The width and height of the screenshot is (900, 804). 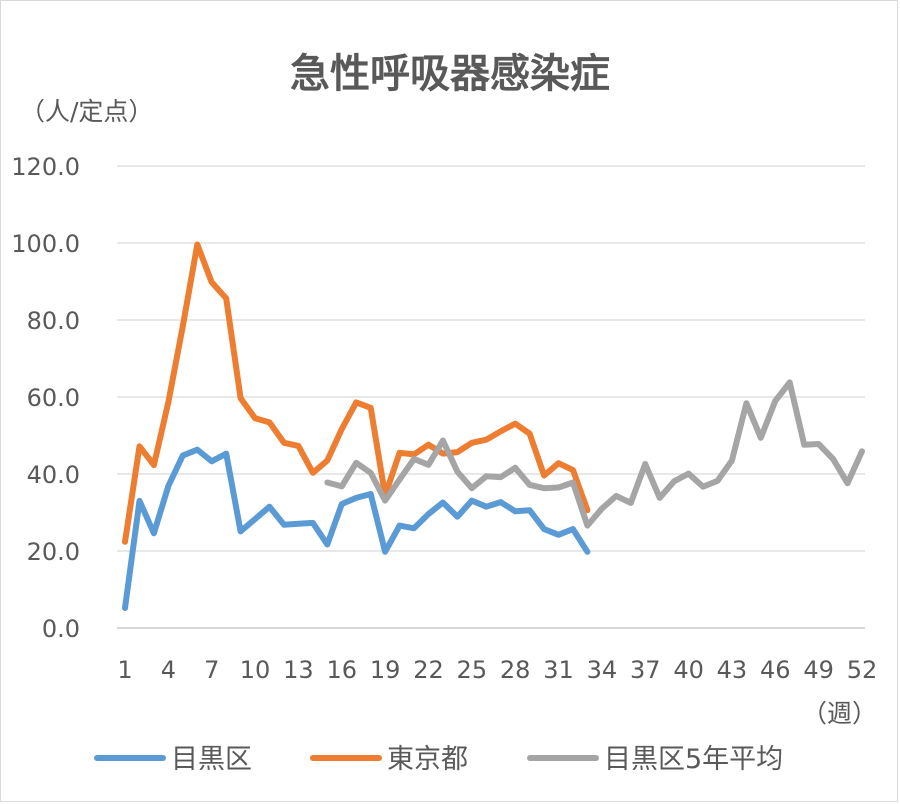 I want to click on x-tick-label: 49, so click(x=818, y=670).